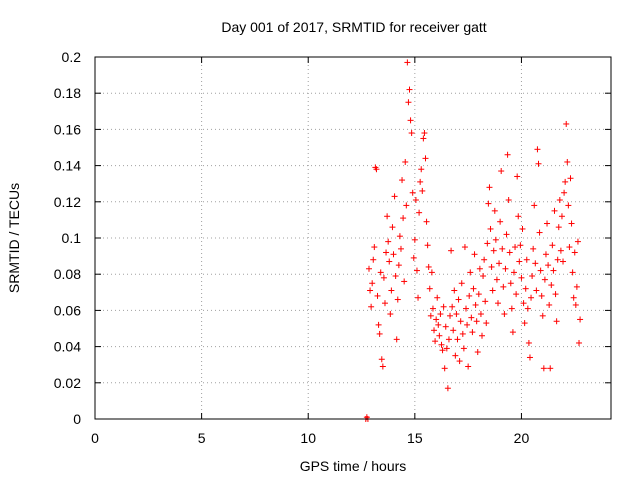  Describe the element at coordinates (67, 202) in the screenshot. I see `y-tick-label: 0.12` at that location.